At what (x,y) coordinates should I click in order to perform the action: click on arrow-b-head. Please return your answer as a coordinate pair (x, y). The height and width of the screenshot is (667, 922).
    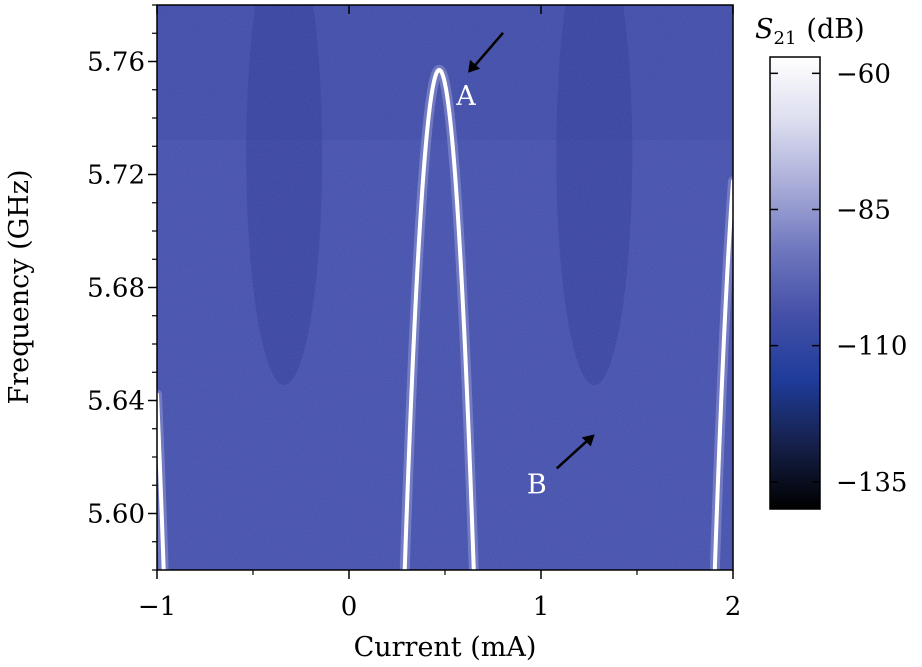
    Looking at the image, I should click on (588, 440).